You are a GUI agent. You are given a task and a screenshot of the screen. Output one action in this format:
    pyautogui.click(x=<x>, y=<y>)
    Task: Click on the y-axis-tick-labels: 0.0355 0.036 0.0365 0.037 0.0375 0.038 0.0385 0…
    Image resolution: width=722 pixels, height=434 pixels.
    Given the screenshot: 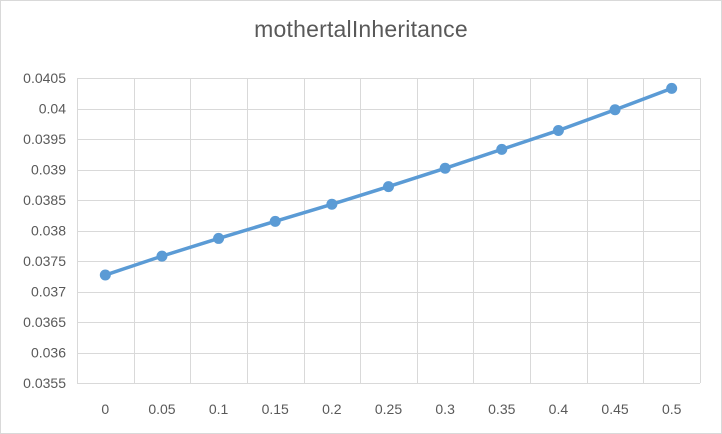 What is the action you would take?
    pyautogui.click(x=44, y=230)
    